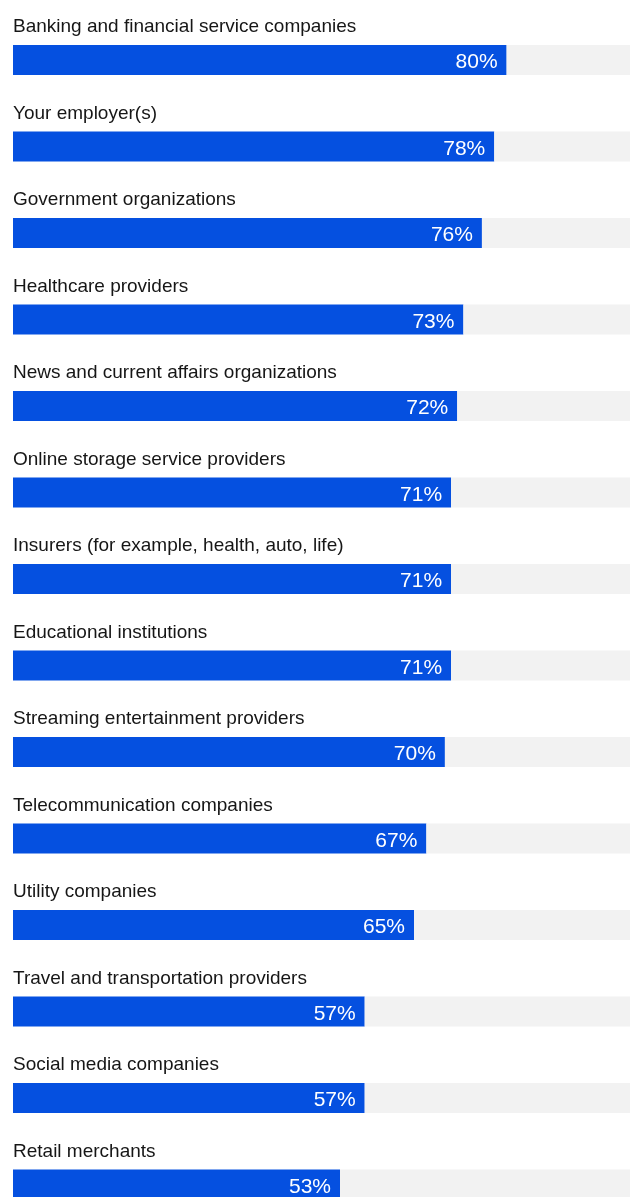  Describe the element at coordinates (159, 717) in the screenshot. I see `y-tick-label: Streaming entertainment providers` at that location.